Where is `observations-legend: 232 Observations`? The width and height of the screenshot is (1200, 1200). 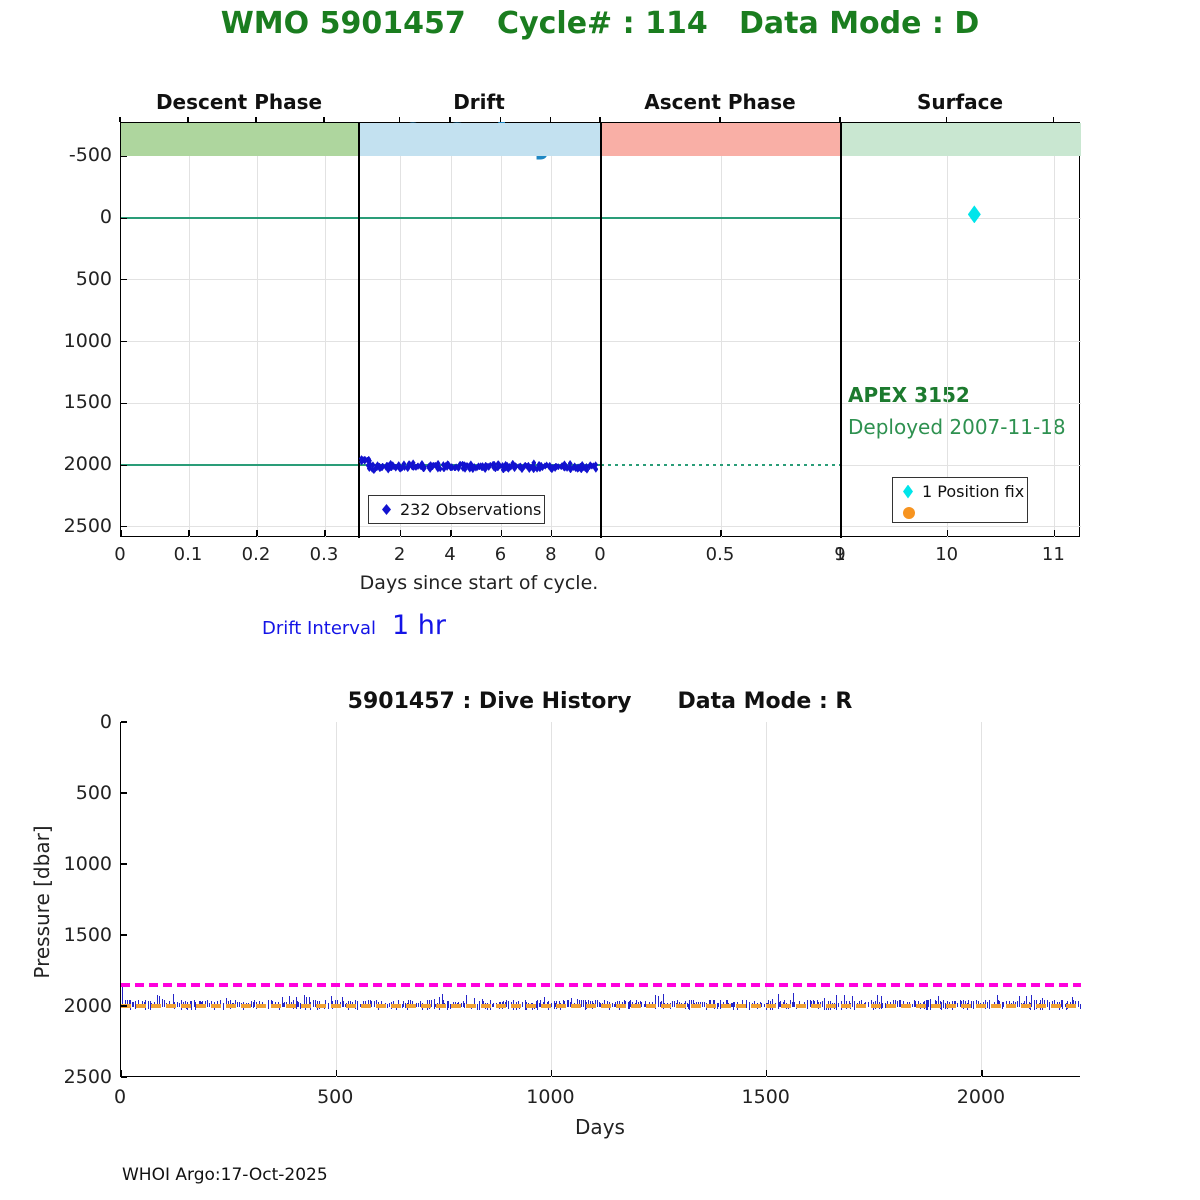 observations-legend: 232 Observations is located at coordinates (456, 509).